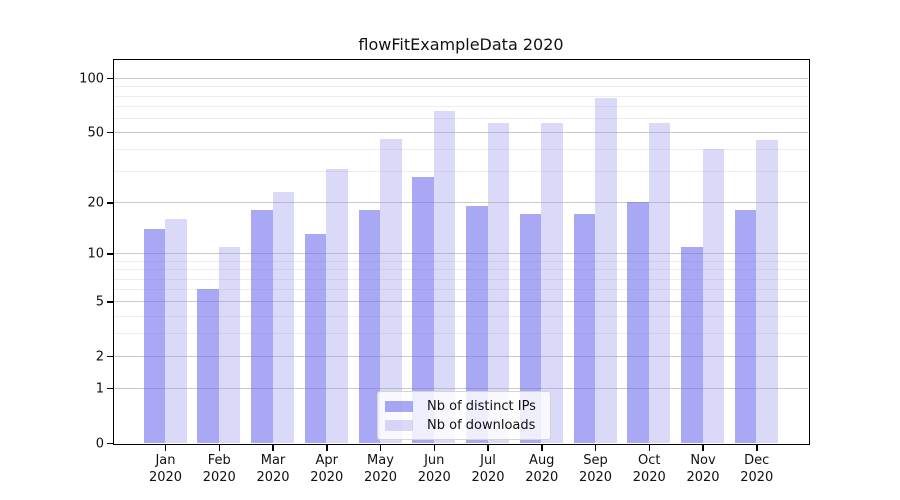 The height and width of the screenshot is (500, 900). What do you see at coordinates (767, 291) in the screenshot?
I see `bar-downloads-dec` at bounding box center [767, 291].